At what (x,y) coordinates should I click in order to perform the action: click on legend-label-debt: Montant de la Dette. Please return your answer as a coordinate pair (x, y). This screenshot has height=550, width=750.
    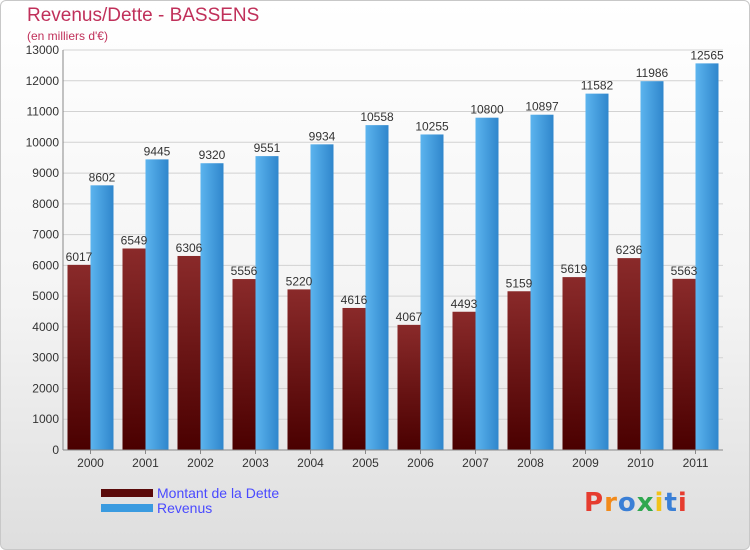
    Looking at the image, I should click on (218, 493).